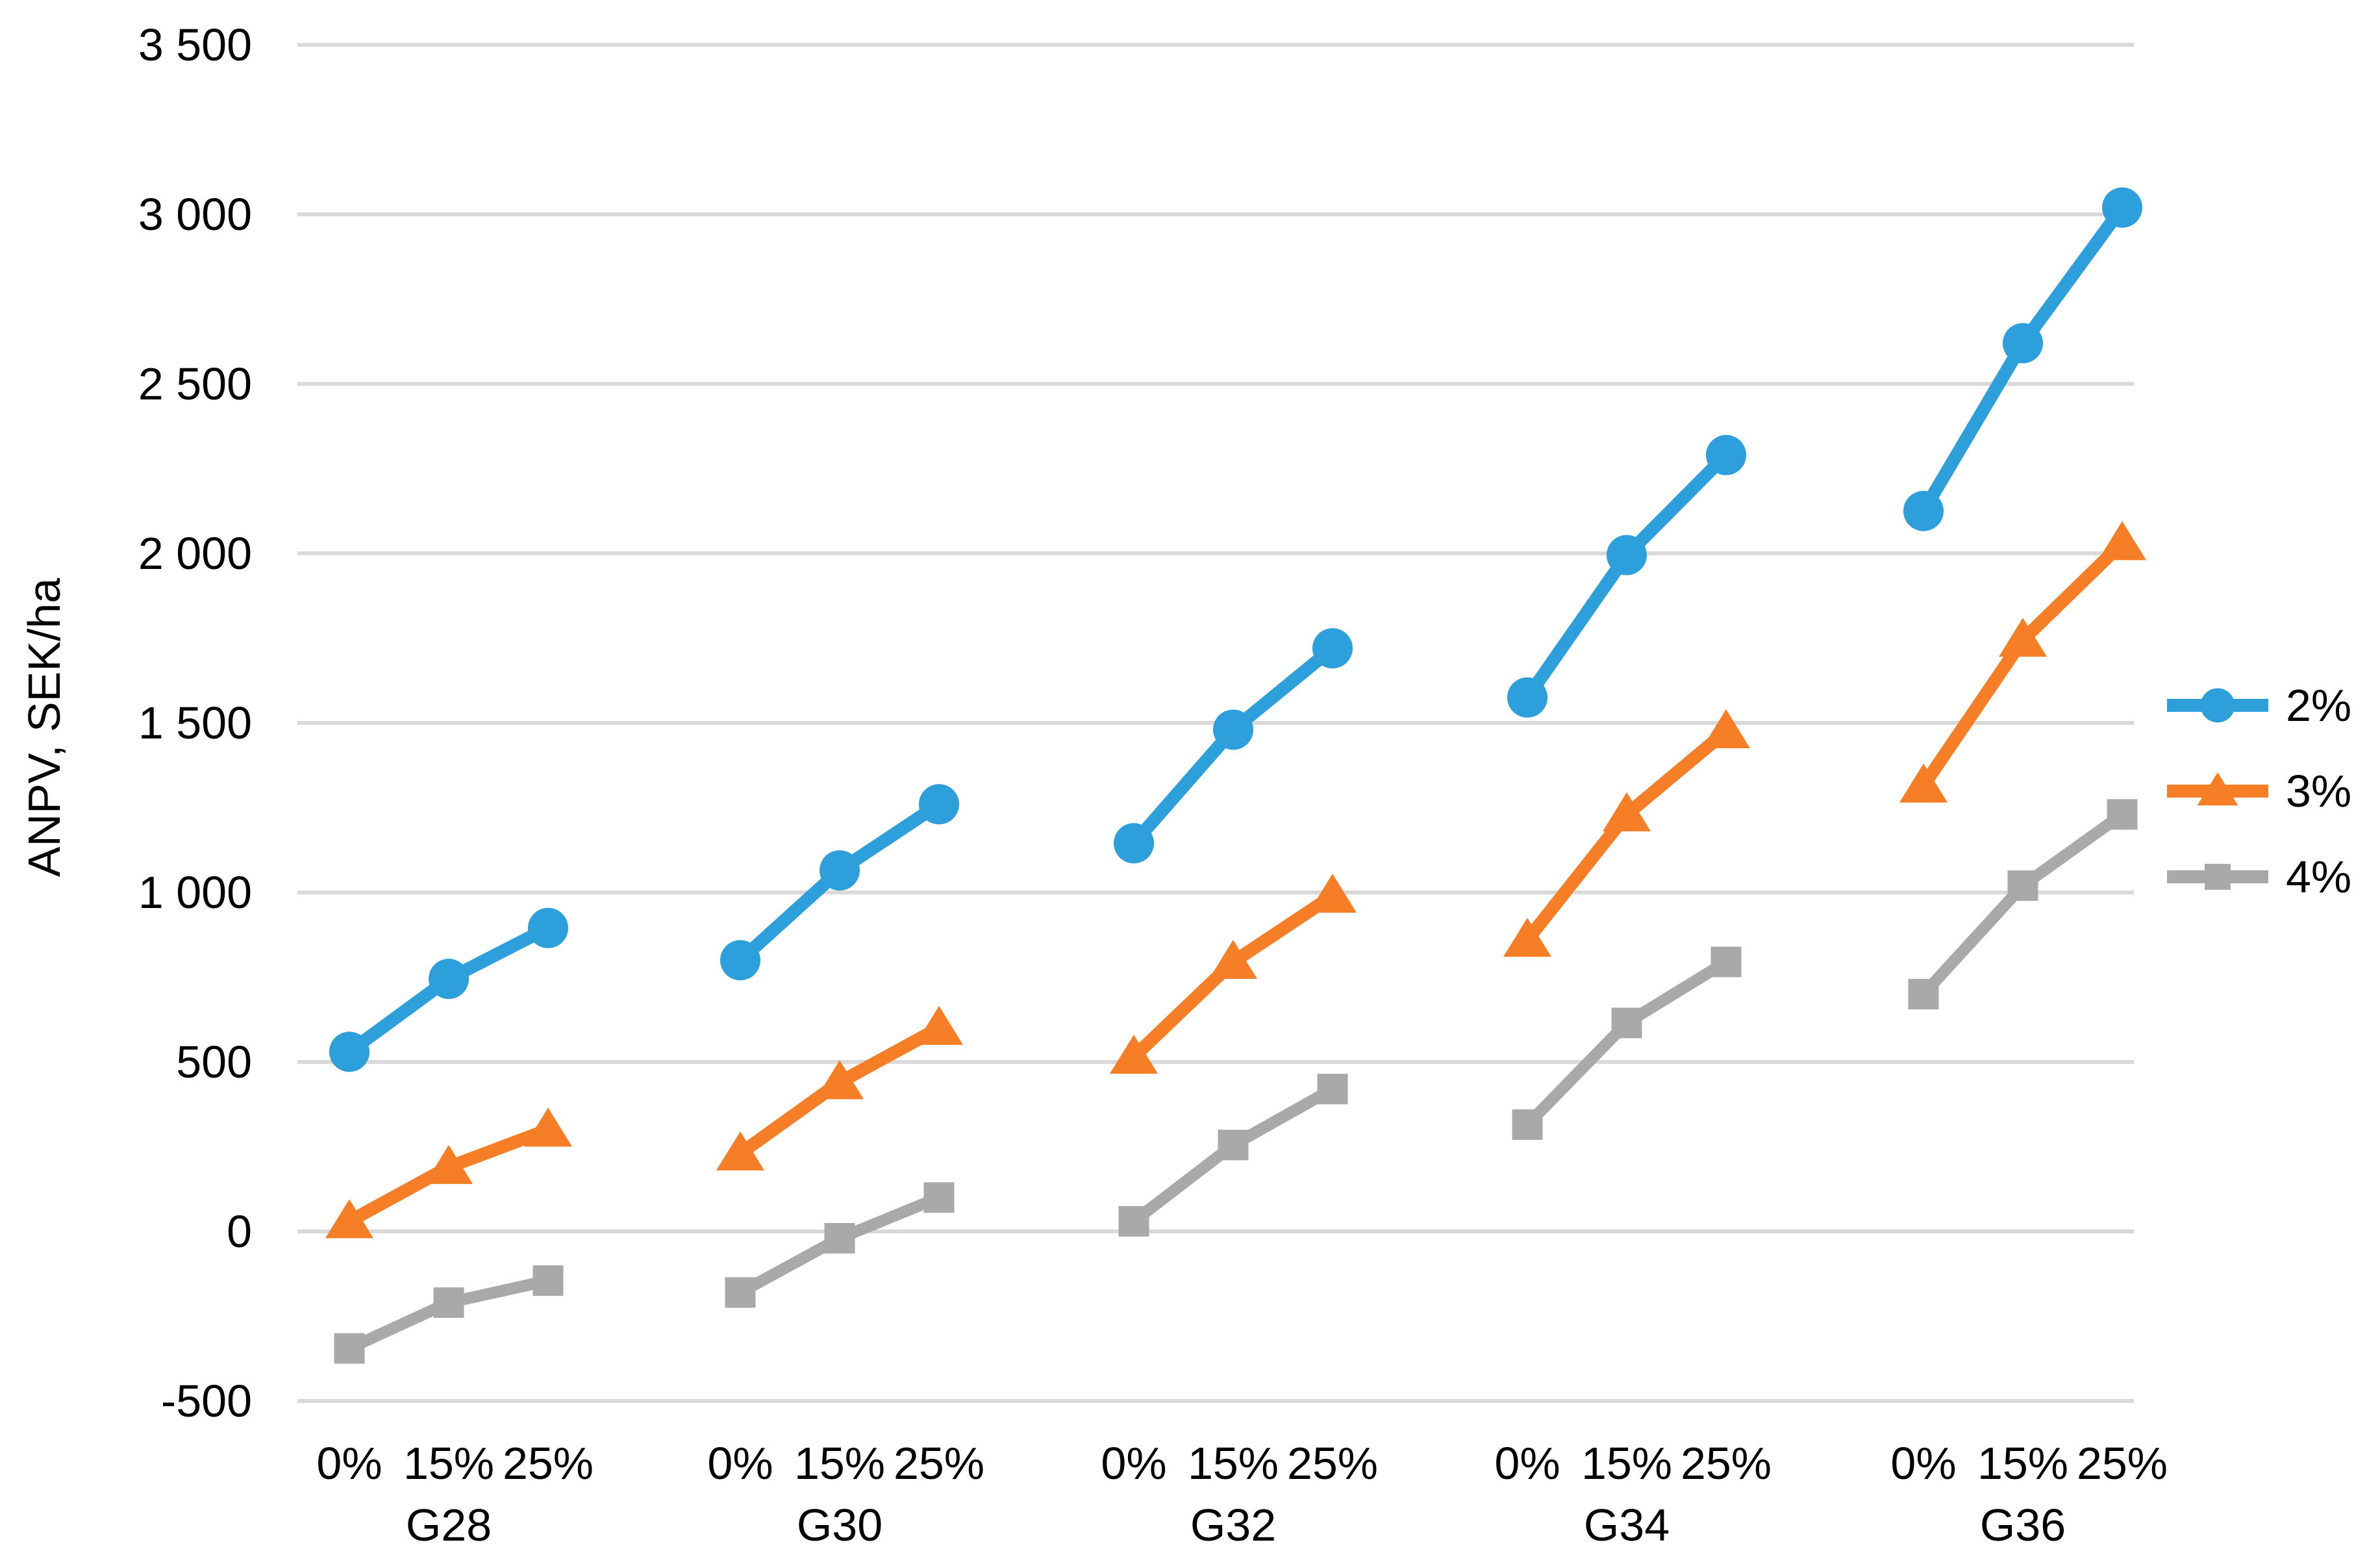 This screenshot has height=1564, width=2380. What do you see at coordinates (1627, 1525) in the screenshot?
I see `x-group-label: G34` at bounding box center [1627, 1525].